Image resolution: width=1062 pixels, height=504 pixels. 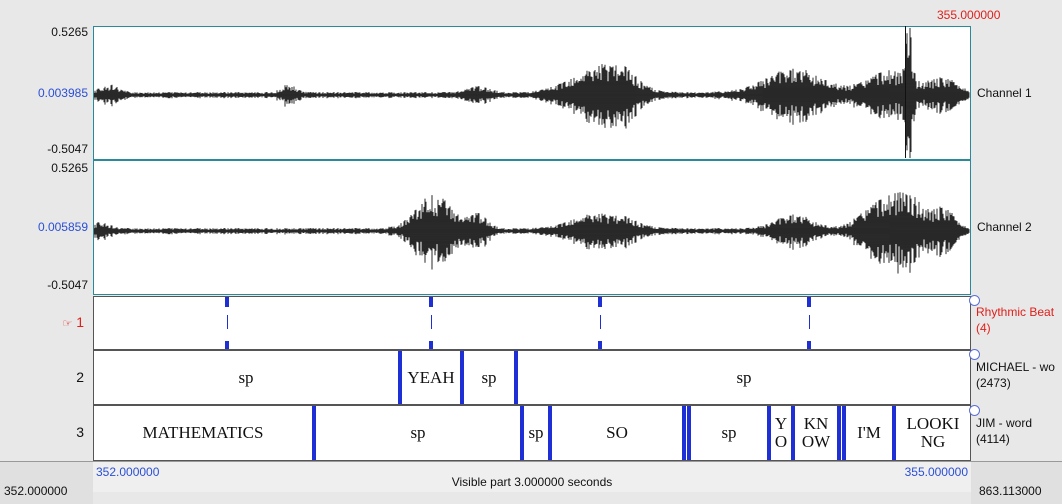 I want to click on tier-1-count: (4), so click(x=983, y=328).